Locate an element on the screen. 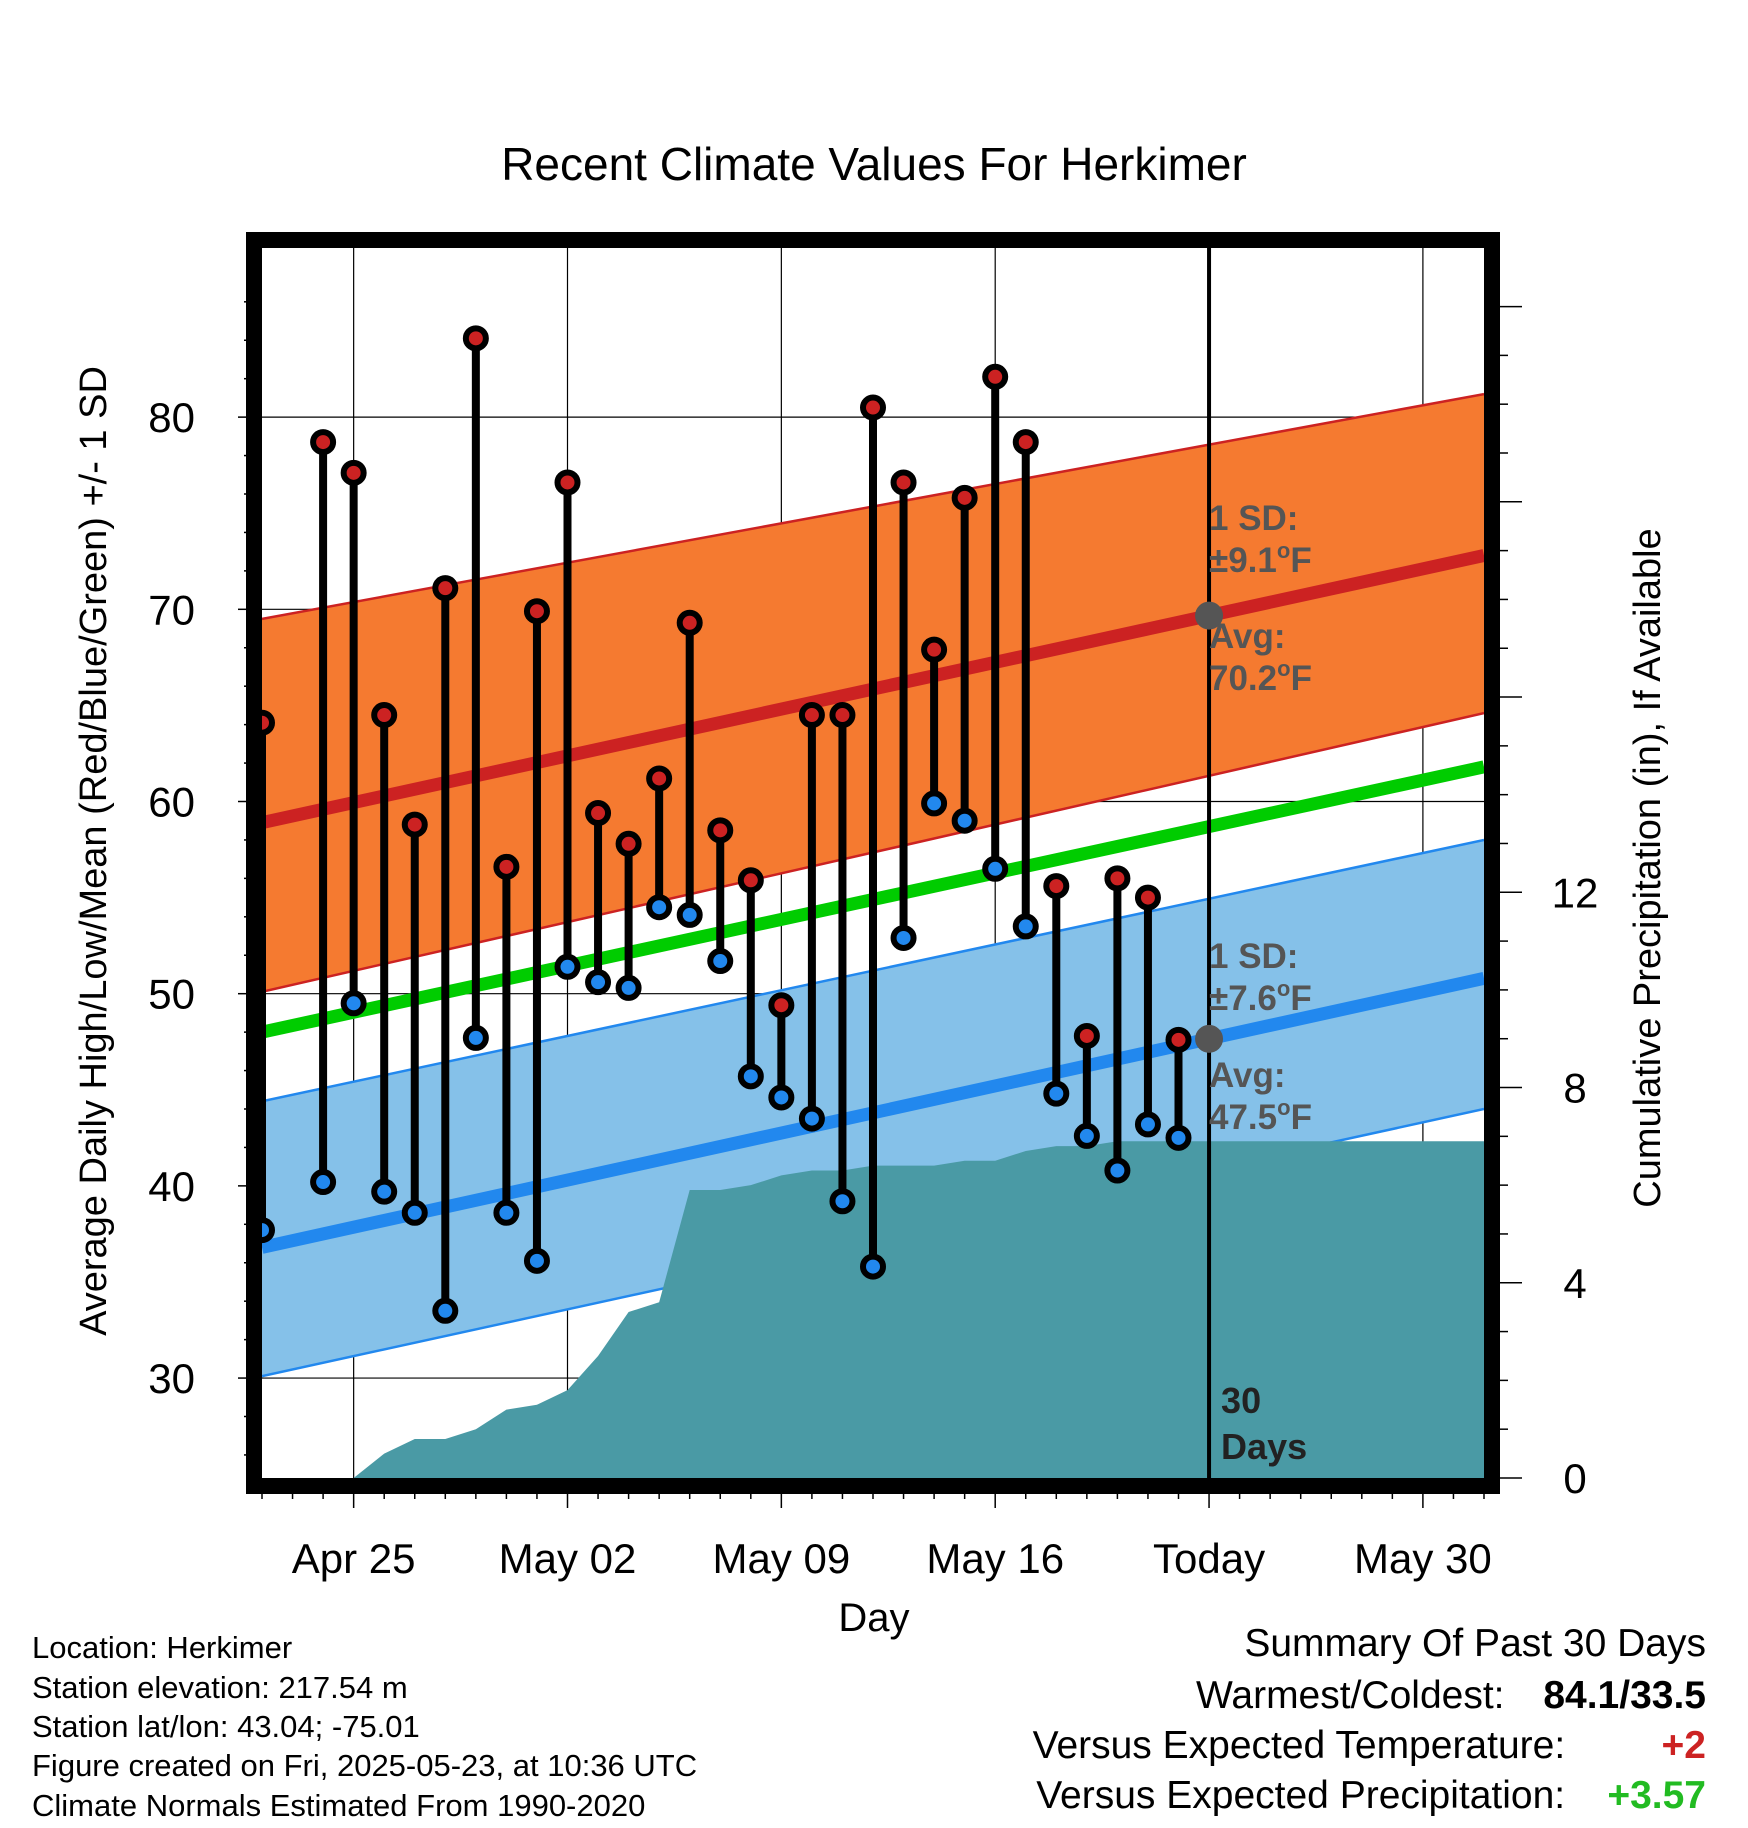  high-sd-annotation-1: ±9.1oF is located at coordinates (1260, 559).